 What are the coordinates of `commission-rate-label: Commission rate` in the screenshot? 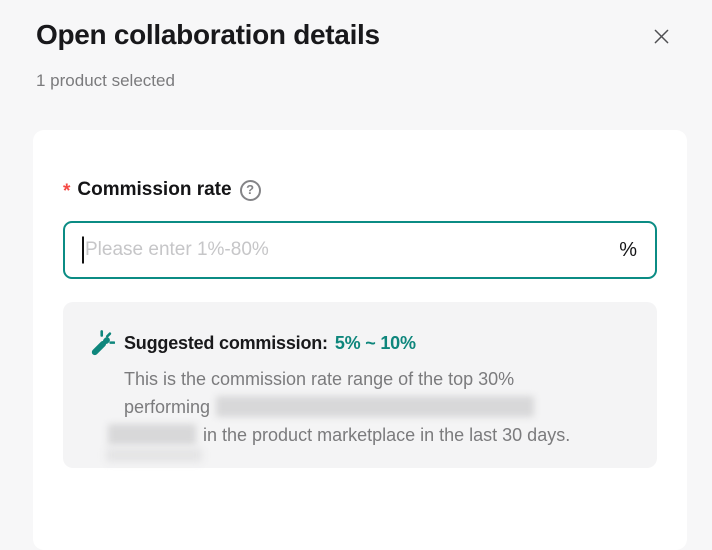 It's located at (154, 189).